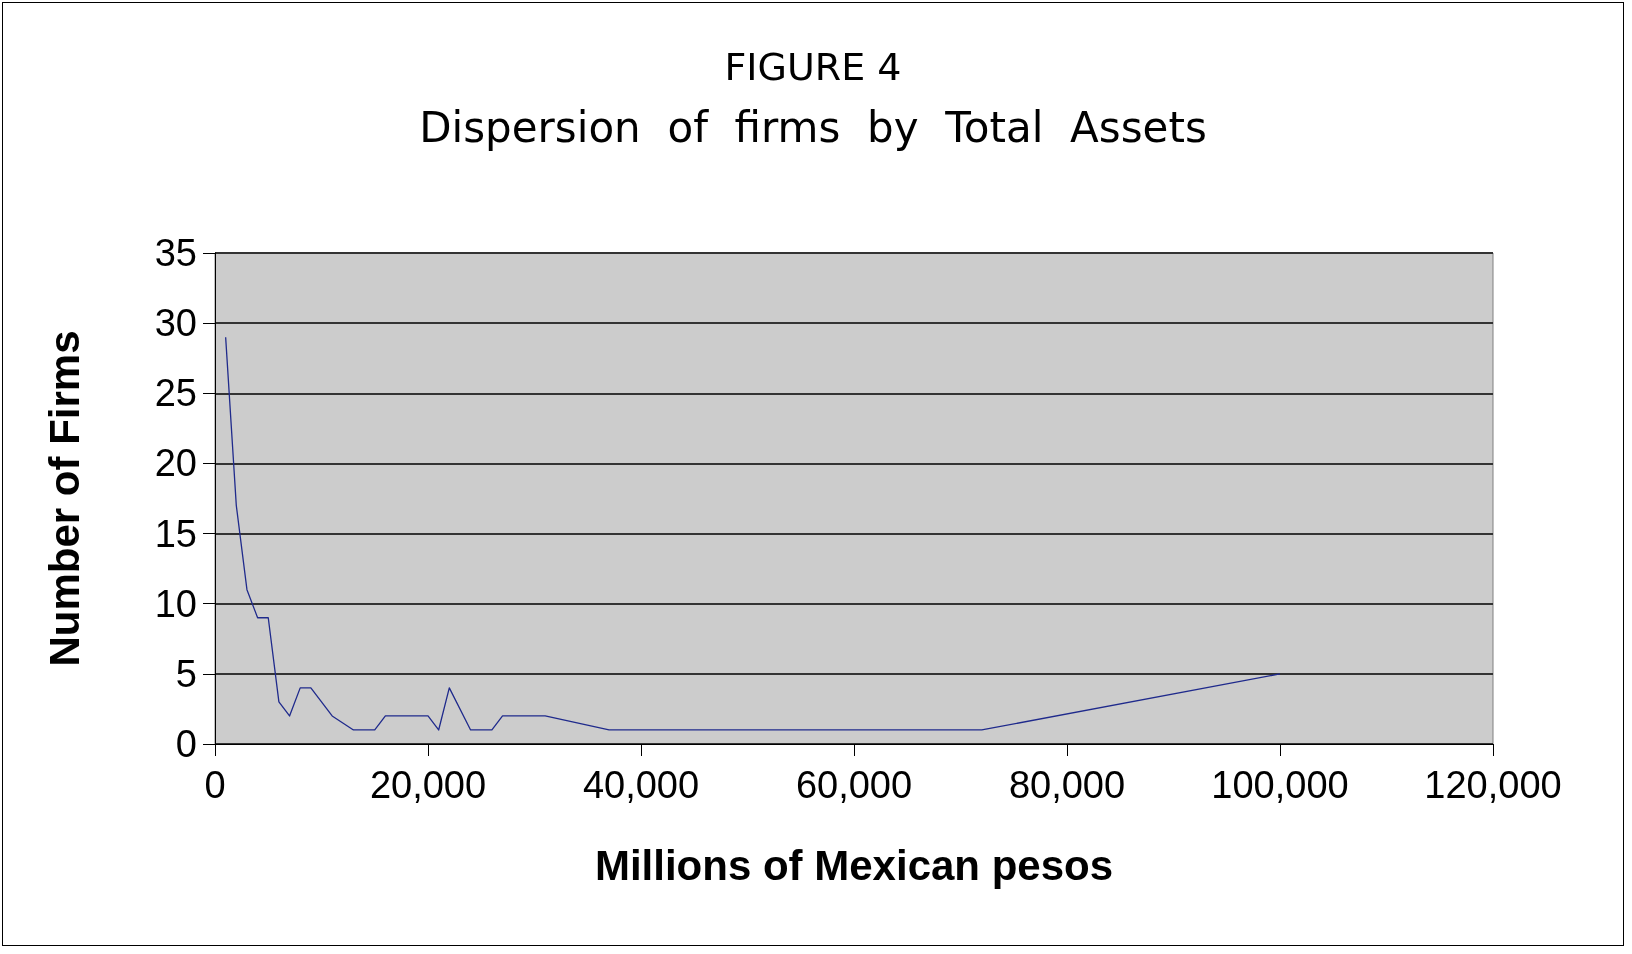  Describe the element at coordinates (175, 323) in the screenshot. I see `y-tick-label: 30` at that location.